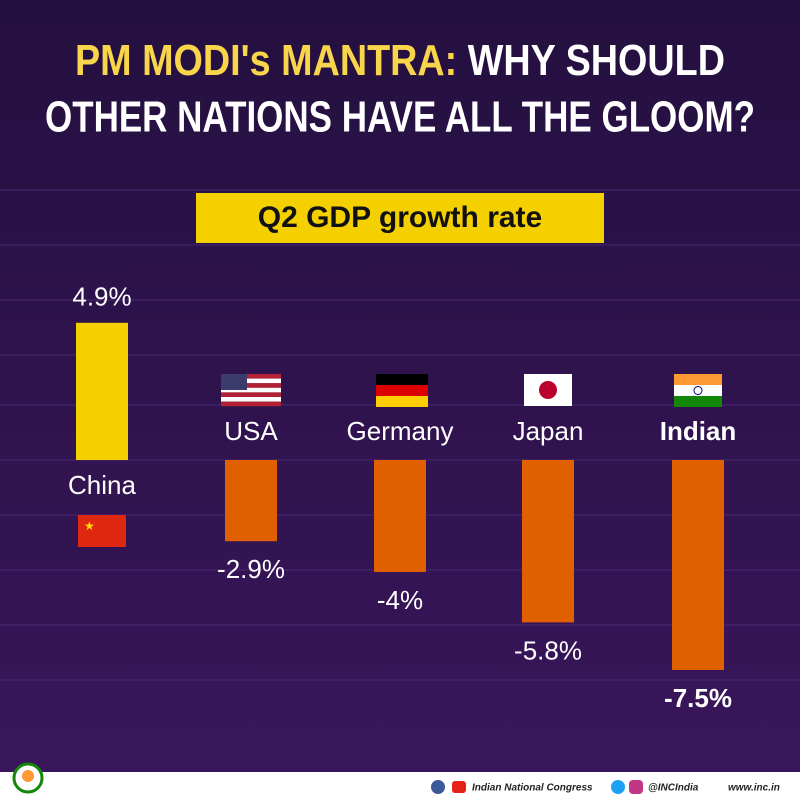  What do you see at coordinates (101, 297) in the screenshot?
I see `value-label: 4.9%` at bounding box center [101, 297].